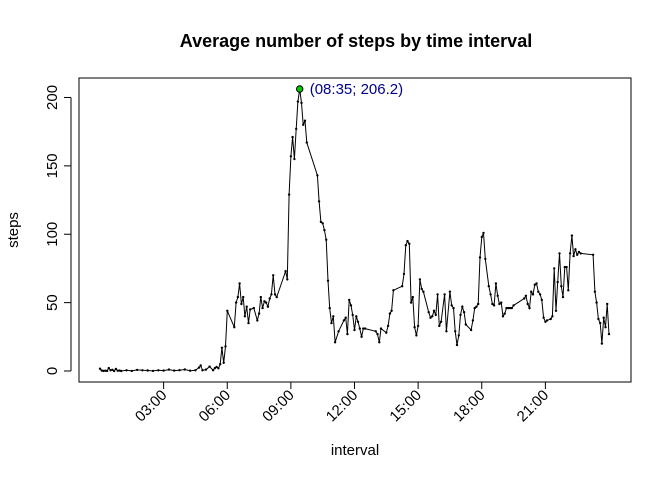 This screenshot has height=480, width=672. I want to click on y-tick-label: 0, so click(52, 371).